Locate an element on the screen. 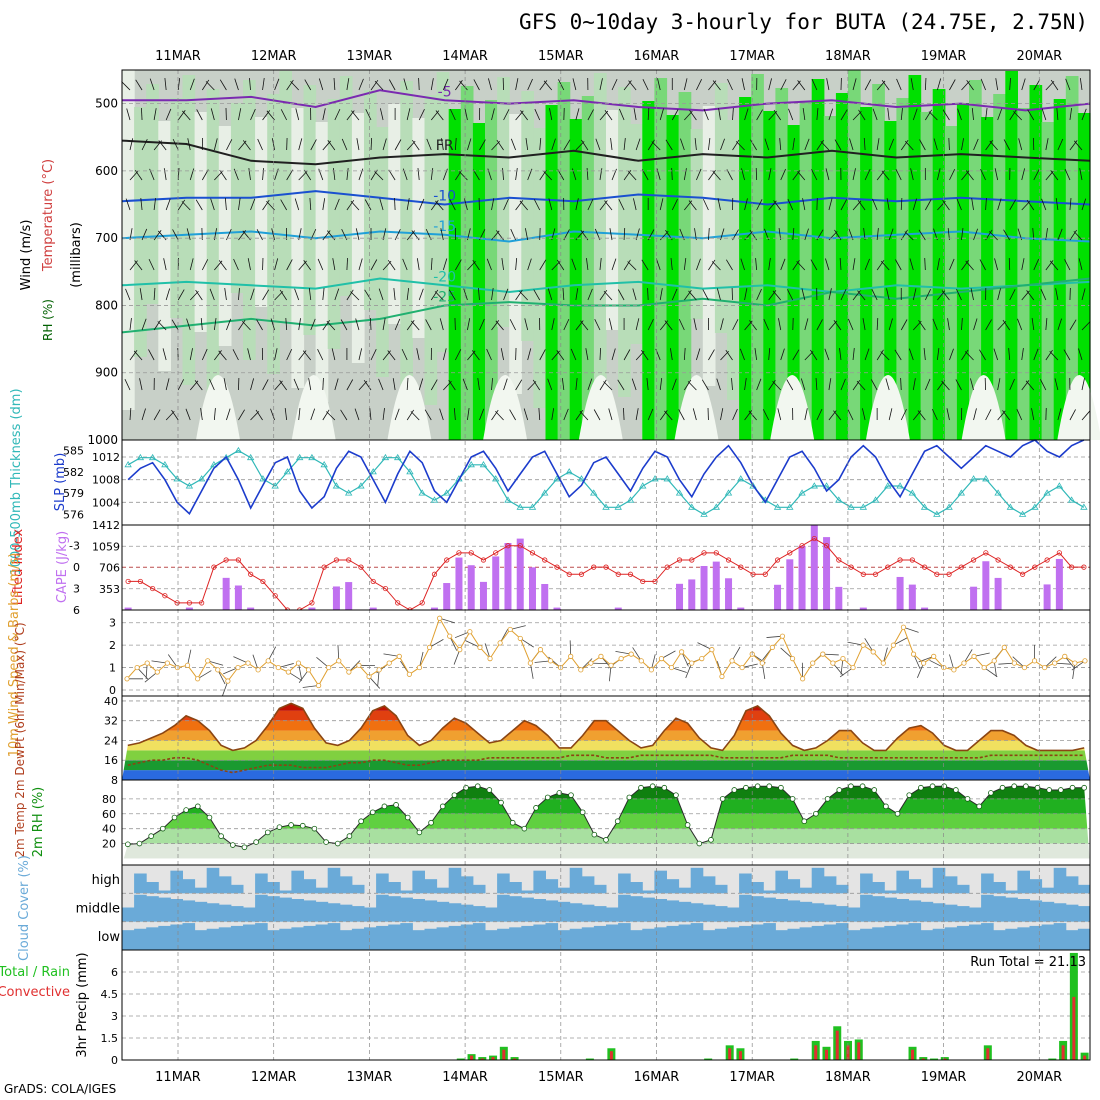 The height and width of the screenshot is (1100, 1100). slp-line is located at coordinates (606, 477).